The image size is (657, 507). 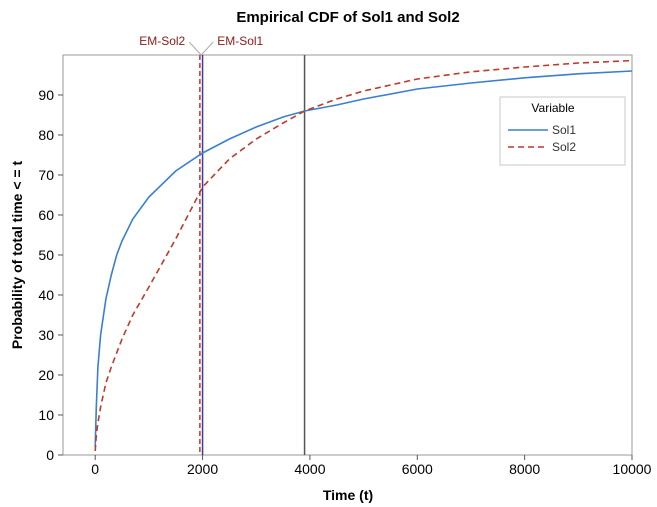 I want to click on x-tick-label: 0, so click(x=95, y=469).